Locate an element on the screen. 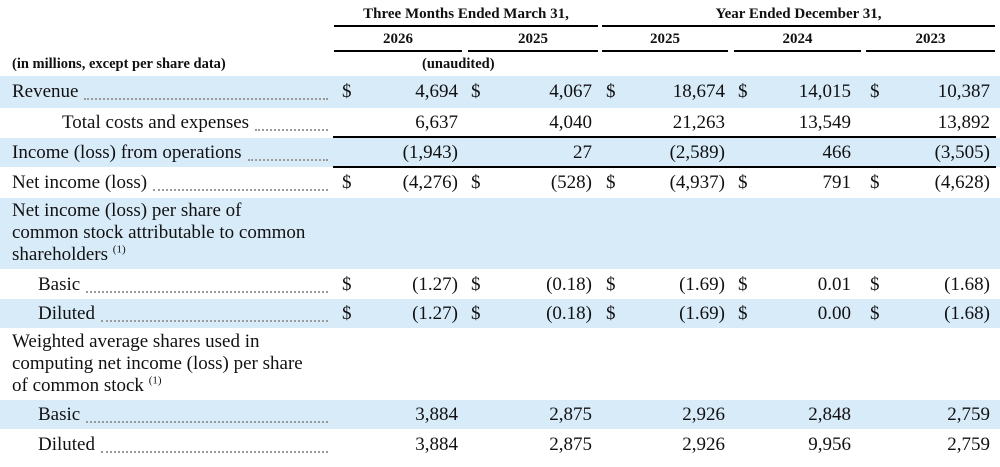  cell-value: (1,943) is located at coordinates (430, 152).